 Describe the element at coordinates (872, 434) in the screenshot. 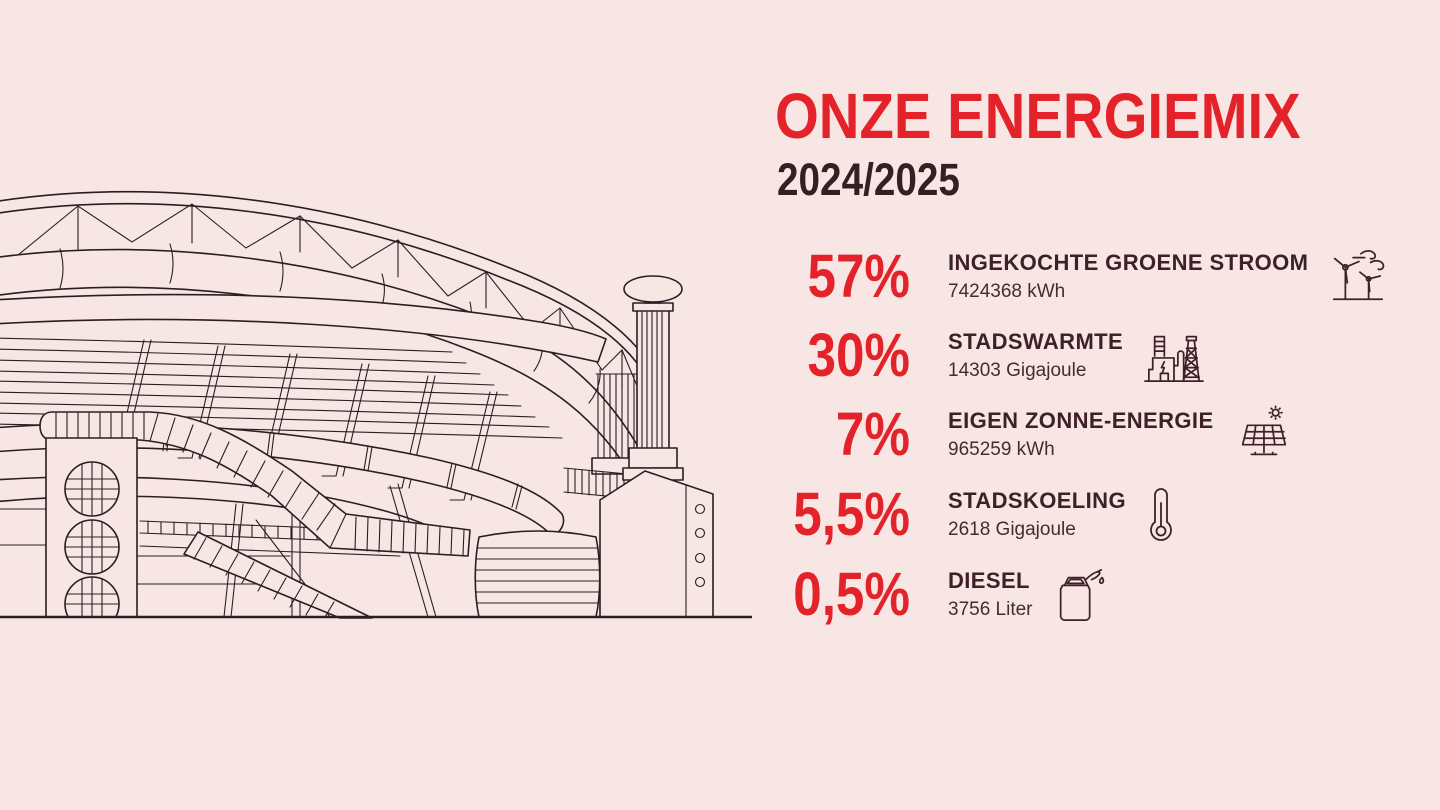

I see `percentage: 7%` at that location.